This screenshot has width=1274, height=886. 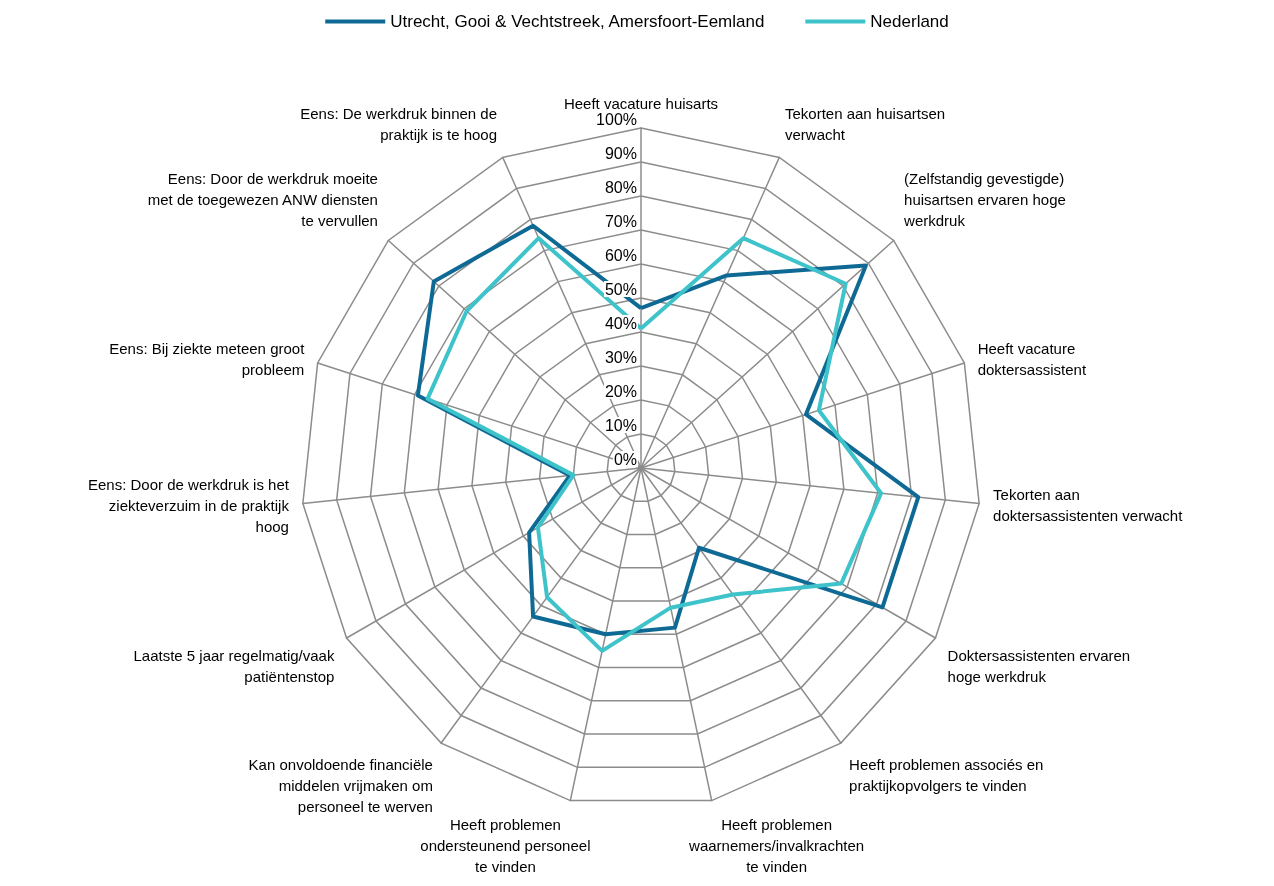 What do you see at coordinates (620, 153) in the screenshot?
I see `y-tick-label: 90%` at bounding box center [620, 153].